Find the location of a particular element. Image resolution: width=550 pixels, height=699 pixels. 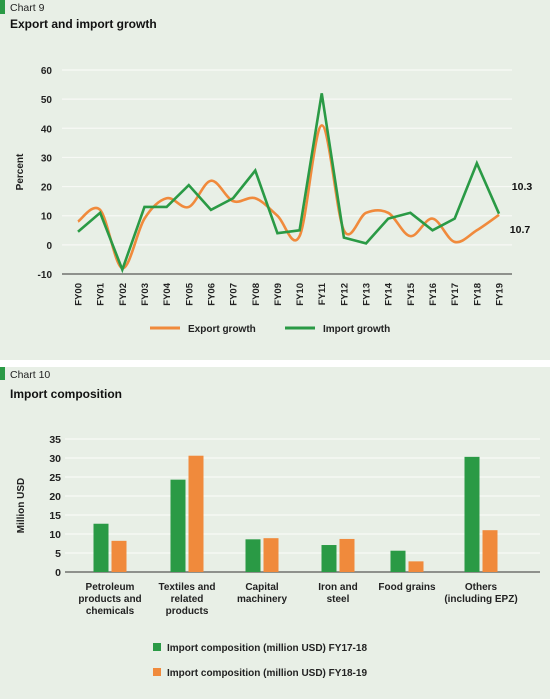

x-category-label: Food grains is located at coordinates (407, 587).